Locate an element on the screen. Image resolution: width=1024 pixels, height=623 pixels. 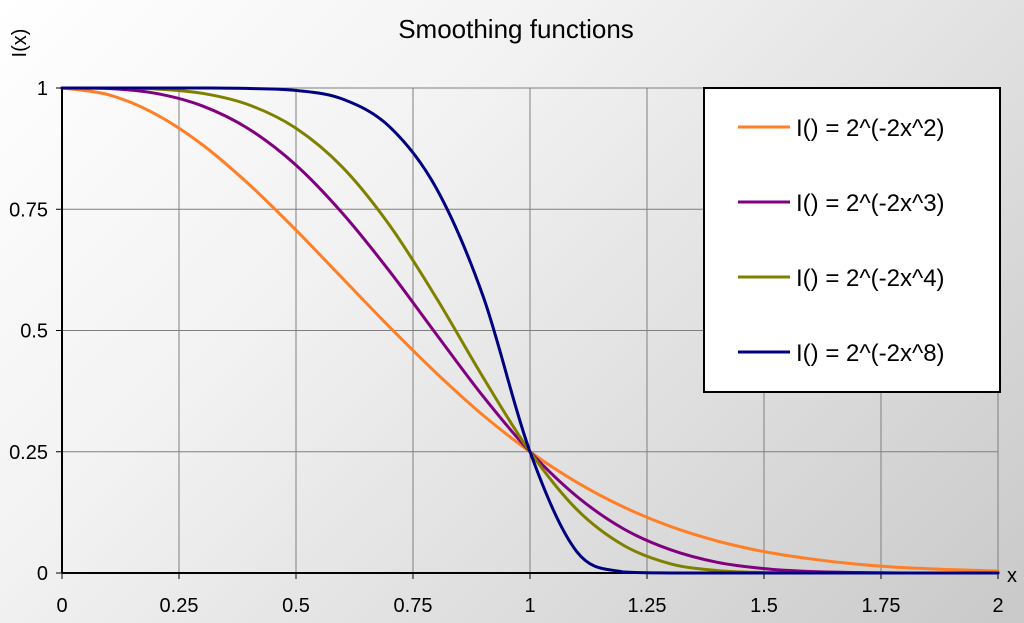
legend-label-4: I() = 2^(-2x^8) is located at coordinates (870, 353).